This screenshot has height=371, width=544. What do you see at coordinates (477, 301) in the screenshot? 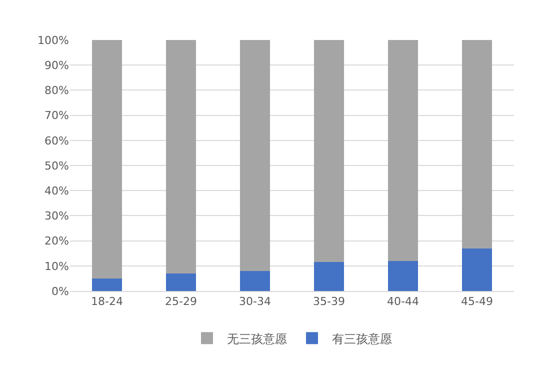
I see `x-tick-label: 45-49` at bounding box center [477, 301].